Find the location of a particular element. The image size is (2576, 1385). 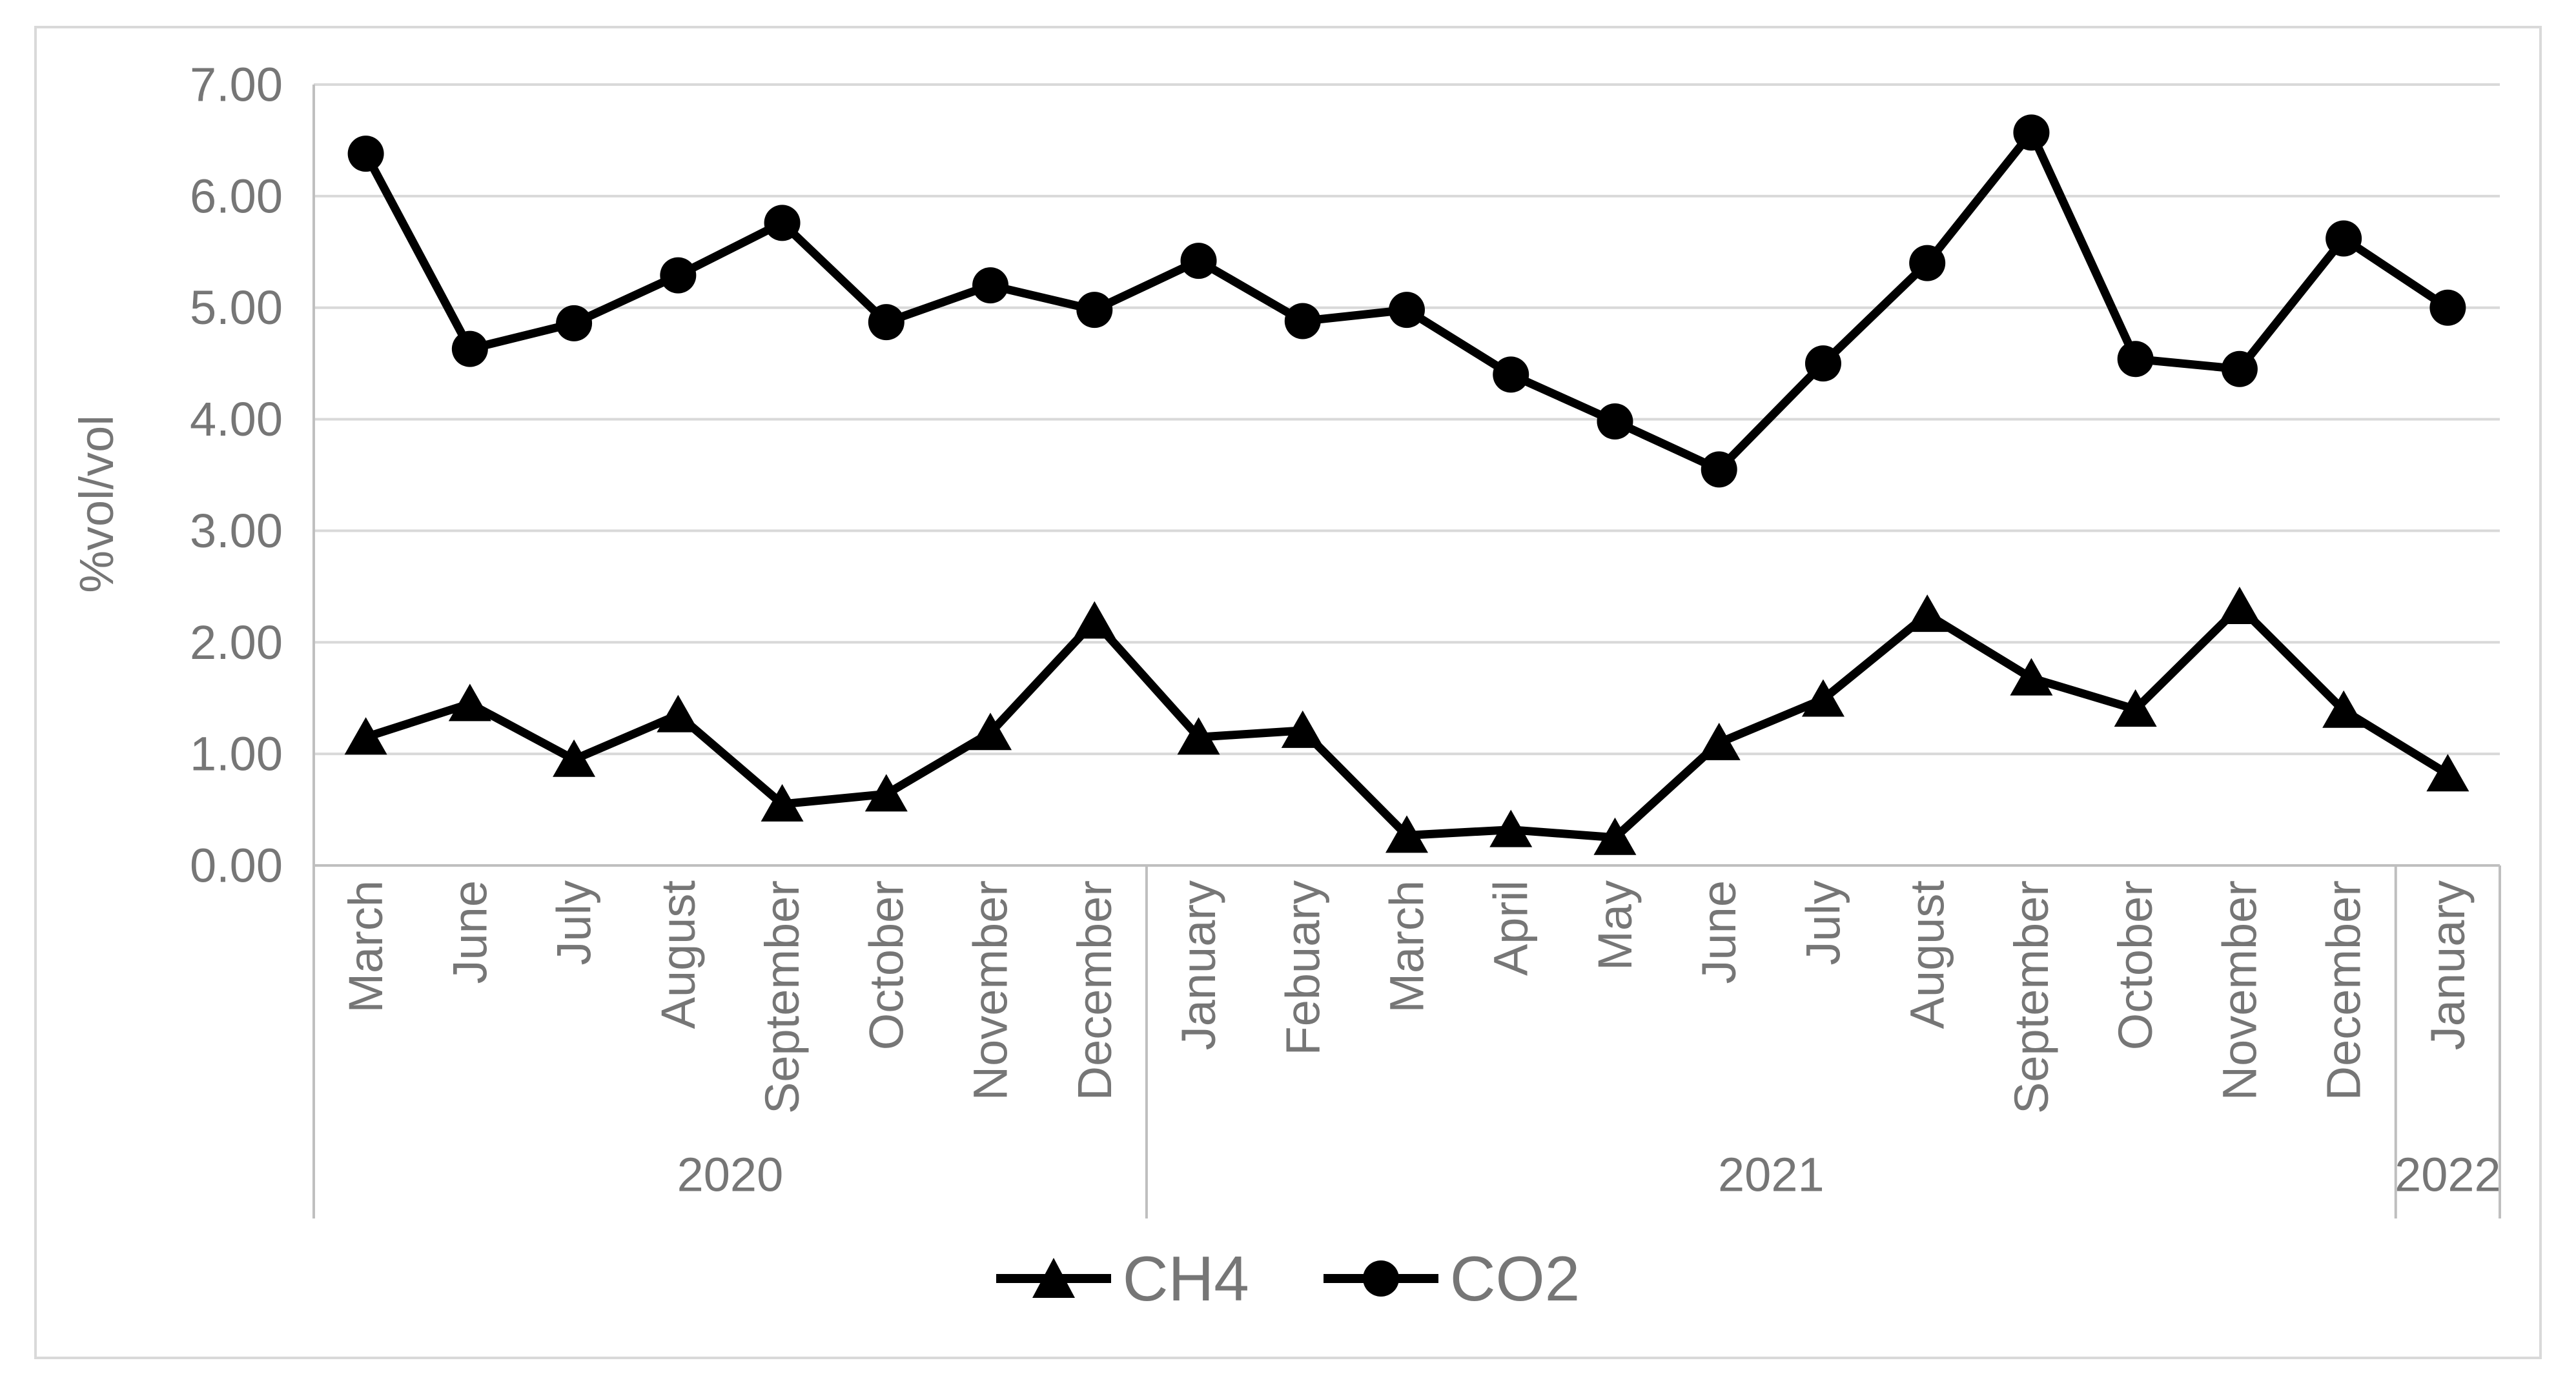

month-label: May is located at coordinates (1615, 925).